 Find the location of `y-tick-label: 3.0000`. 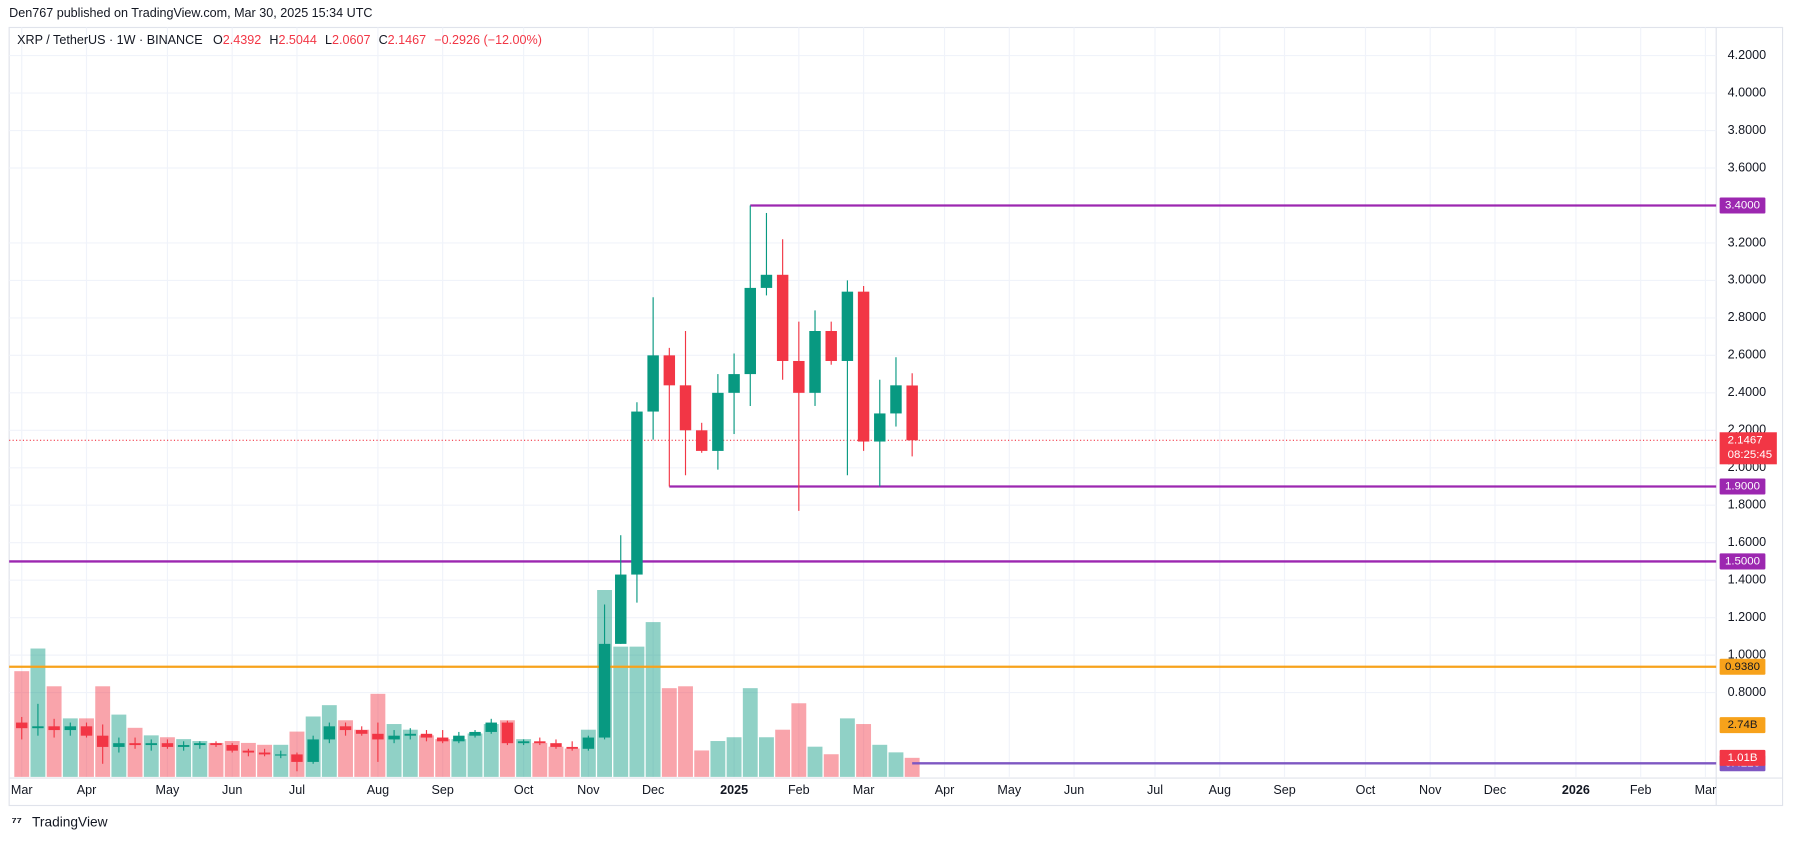

y-tick-label: 3.0000 is located at coordinates (1747, 280).